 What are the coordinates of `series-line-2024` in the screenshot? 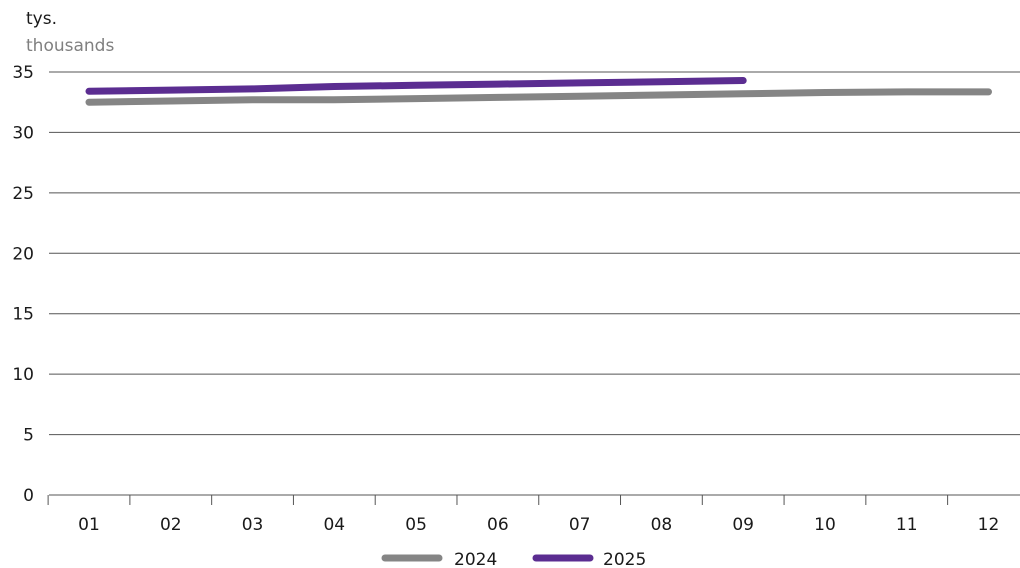 It's located at (538, 97).